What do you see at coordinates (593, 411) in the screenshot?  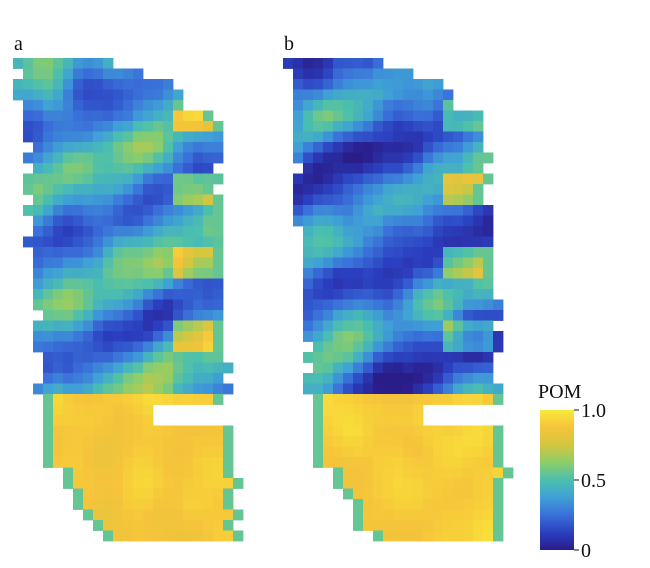 I see `colorbar-tick-label: 1.0` at bounding box center [593, 411].